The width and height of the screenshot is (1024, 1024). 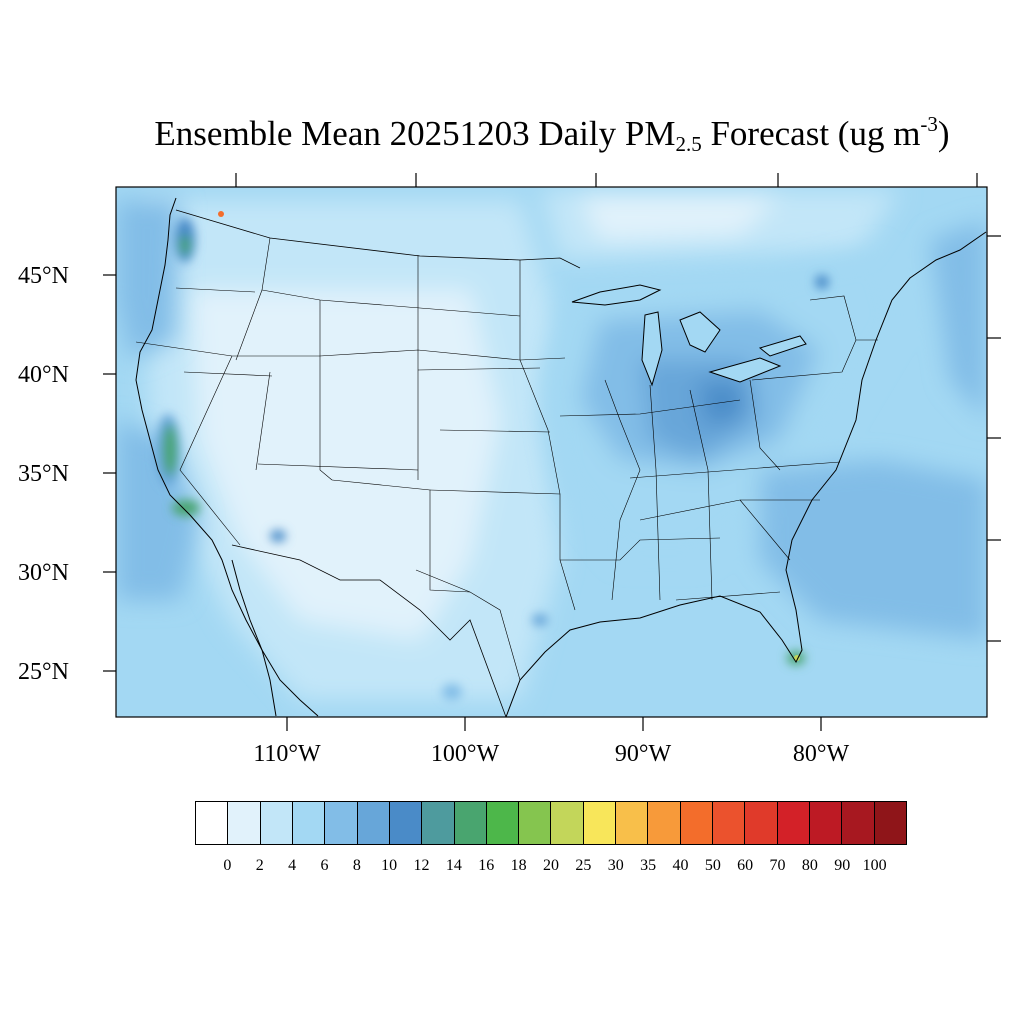 I want to click on right-ticks, so click(x=994, y=438).